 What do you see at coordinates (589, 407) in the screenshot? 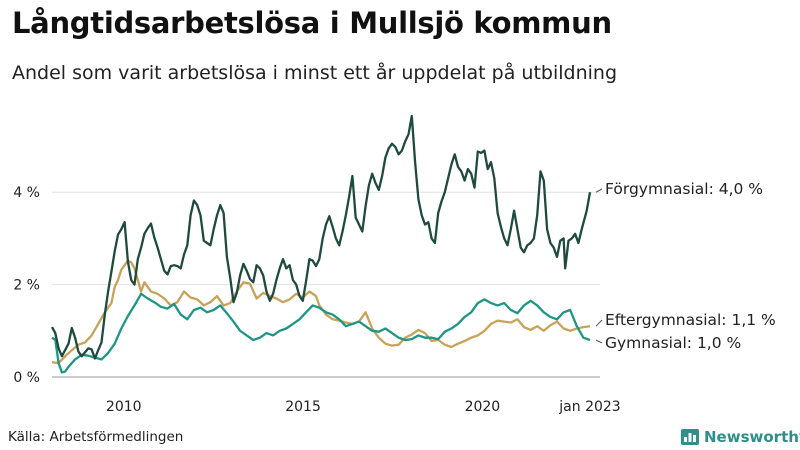
I see `x-tick-label: jan 2023` at bounding box center [589, 407].